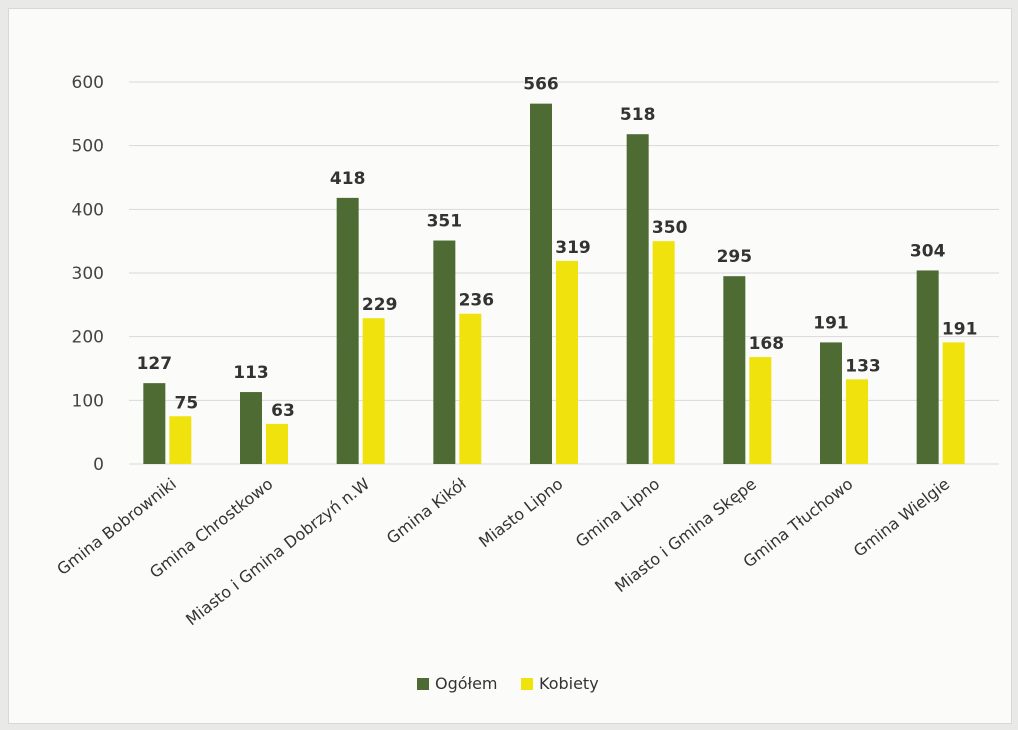  I want to click on legend: Ogółem Kobiety, so click(508, 683).